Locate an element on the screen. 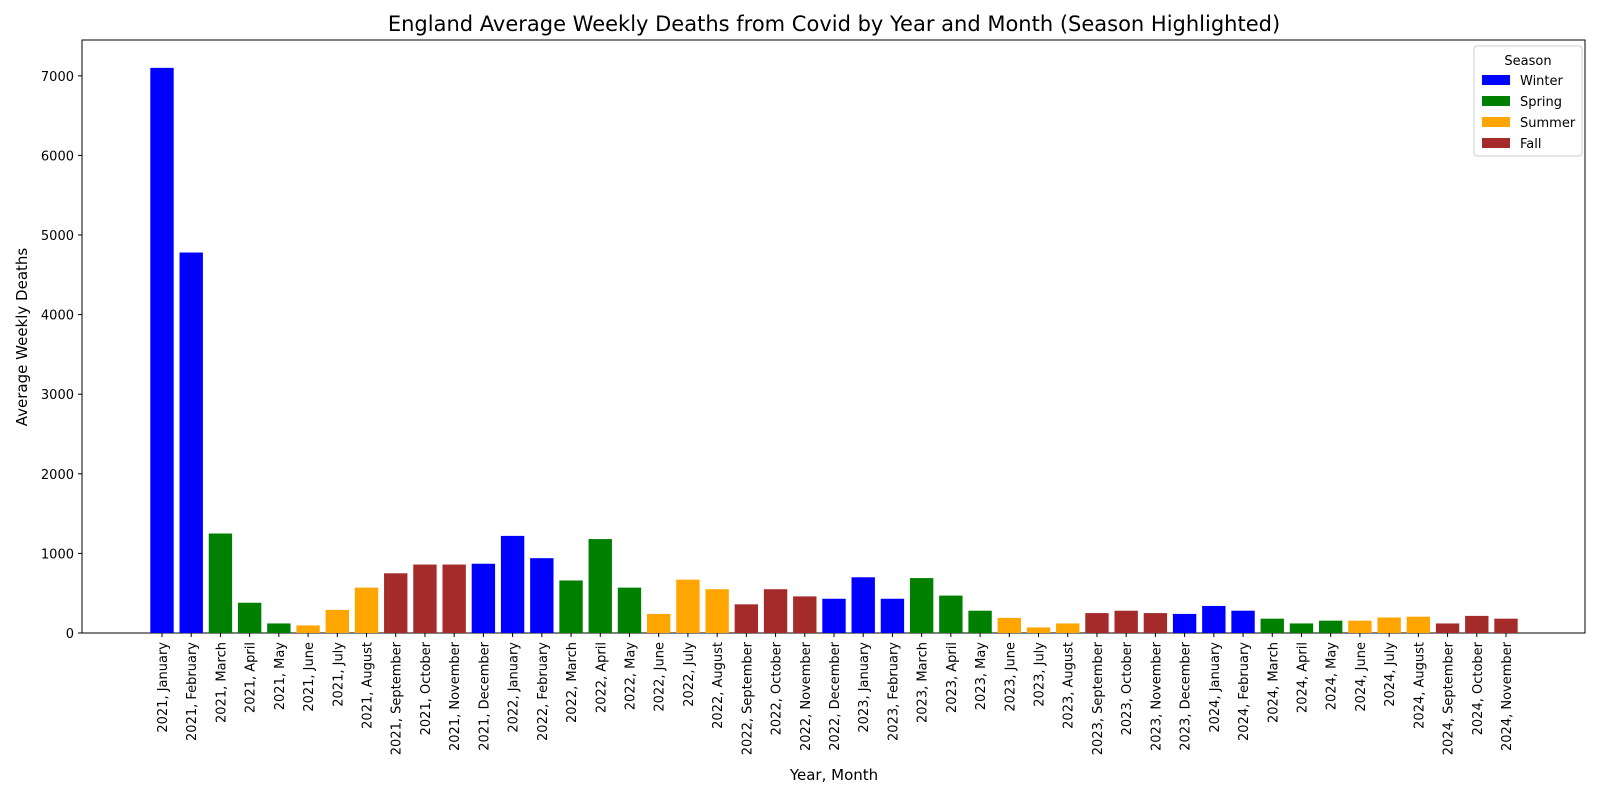 The height and width of the screenshot is (800, 1600). x-tick-label: 2022, February is located at coordinates (543, 691).